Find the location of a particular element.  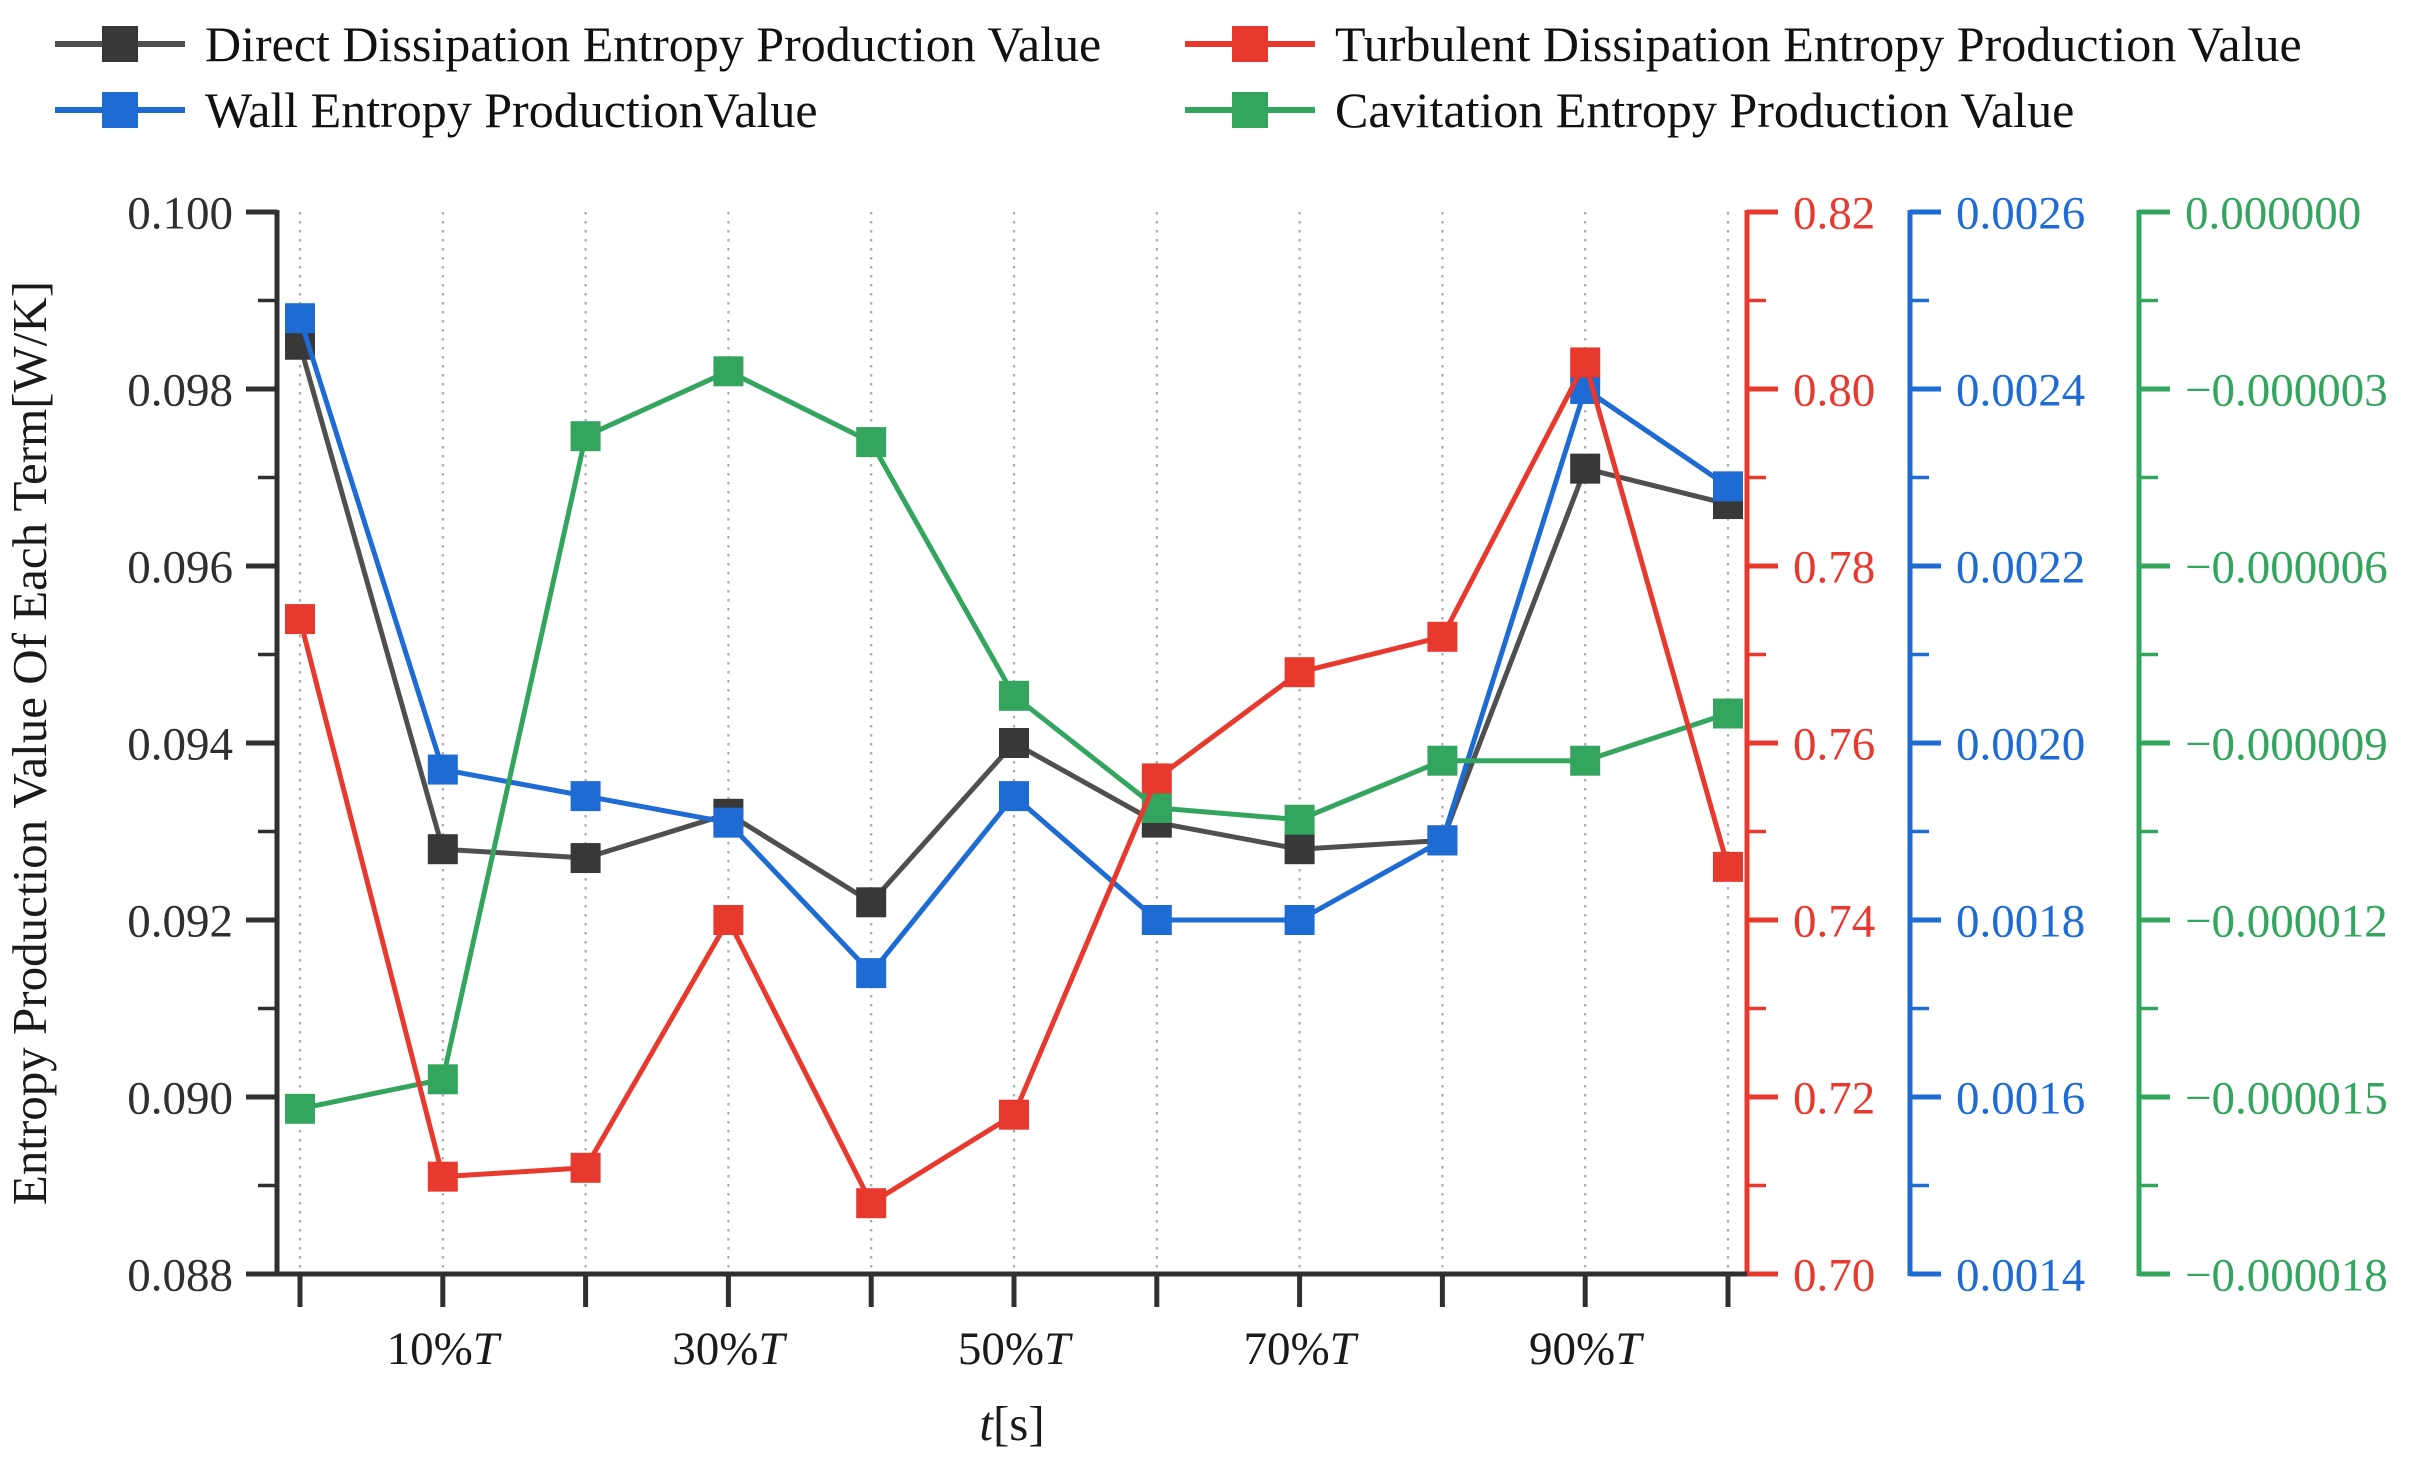

blue-axis-tick-label: 0.0016 is located at coordinates (2020, 1099).